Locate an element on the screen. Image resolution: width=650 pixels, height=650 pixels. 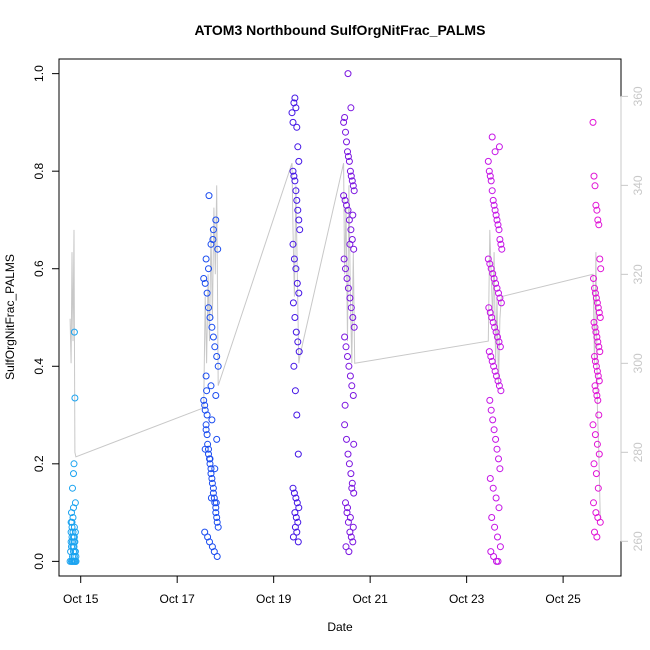
y-tick-label: 0.0 is located at coordinates (39, 561).